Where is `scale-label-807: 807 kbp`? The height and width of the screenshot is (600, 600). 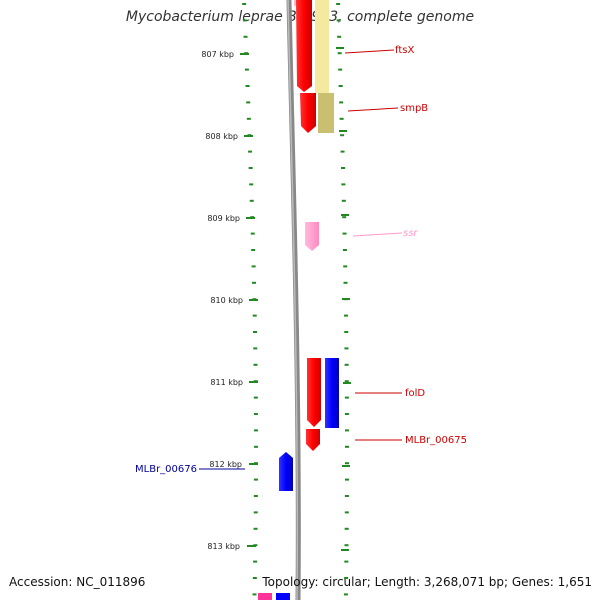 scale-label-807: 807 kbp is located at coordinates (217, 54).